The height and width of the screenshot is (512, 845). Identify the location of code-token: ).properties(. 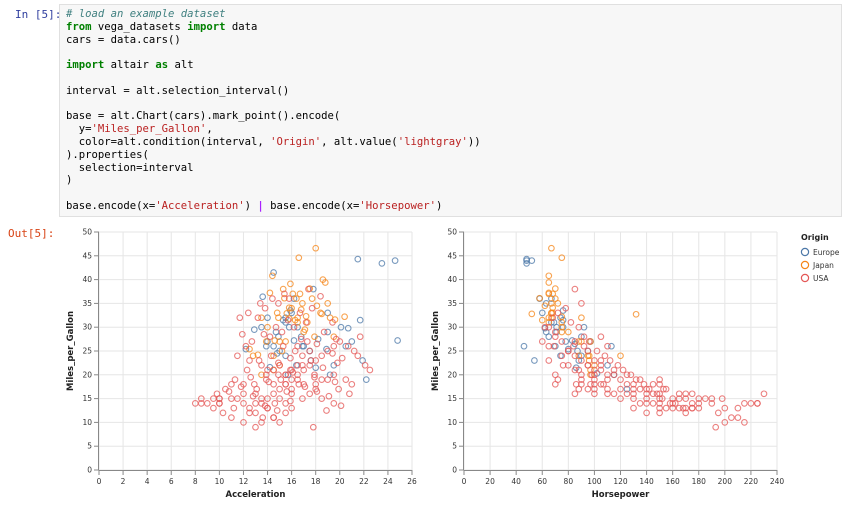
(107, 154).